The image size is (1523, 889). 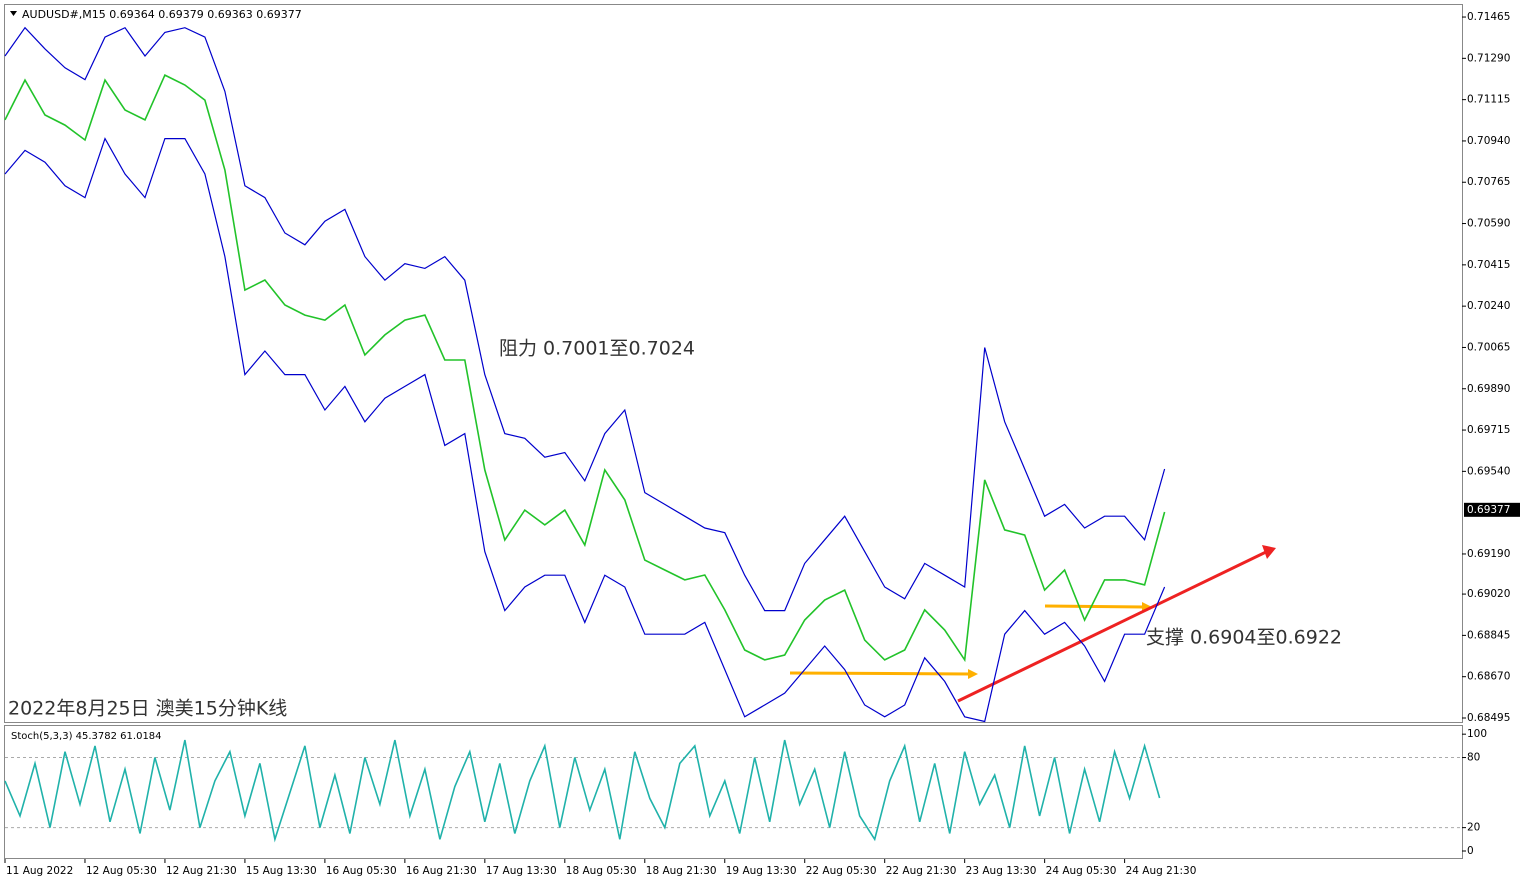 What do you see at coordinates (1488, 224) in the screenshot?
I see `y-tick-label: 0.70590` at bounding box center [1488, 224].